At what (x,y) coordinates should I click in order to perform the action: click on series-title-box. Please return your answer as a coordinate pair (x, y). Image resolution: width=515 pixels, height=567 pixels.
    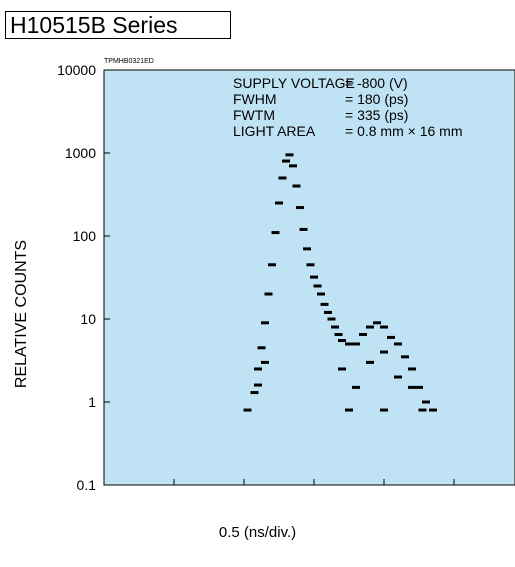
    Looking at the image, I should click on (118, 25).